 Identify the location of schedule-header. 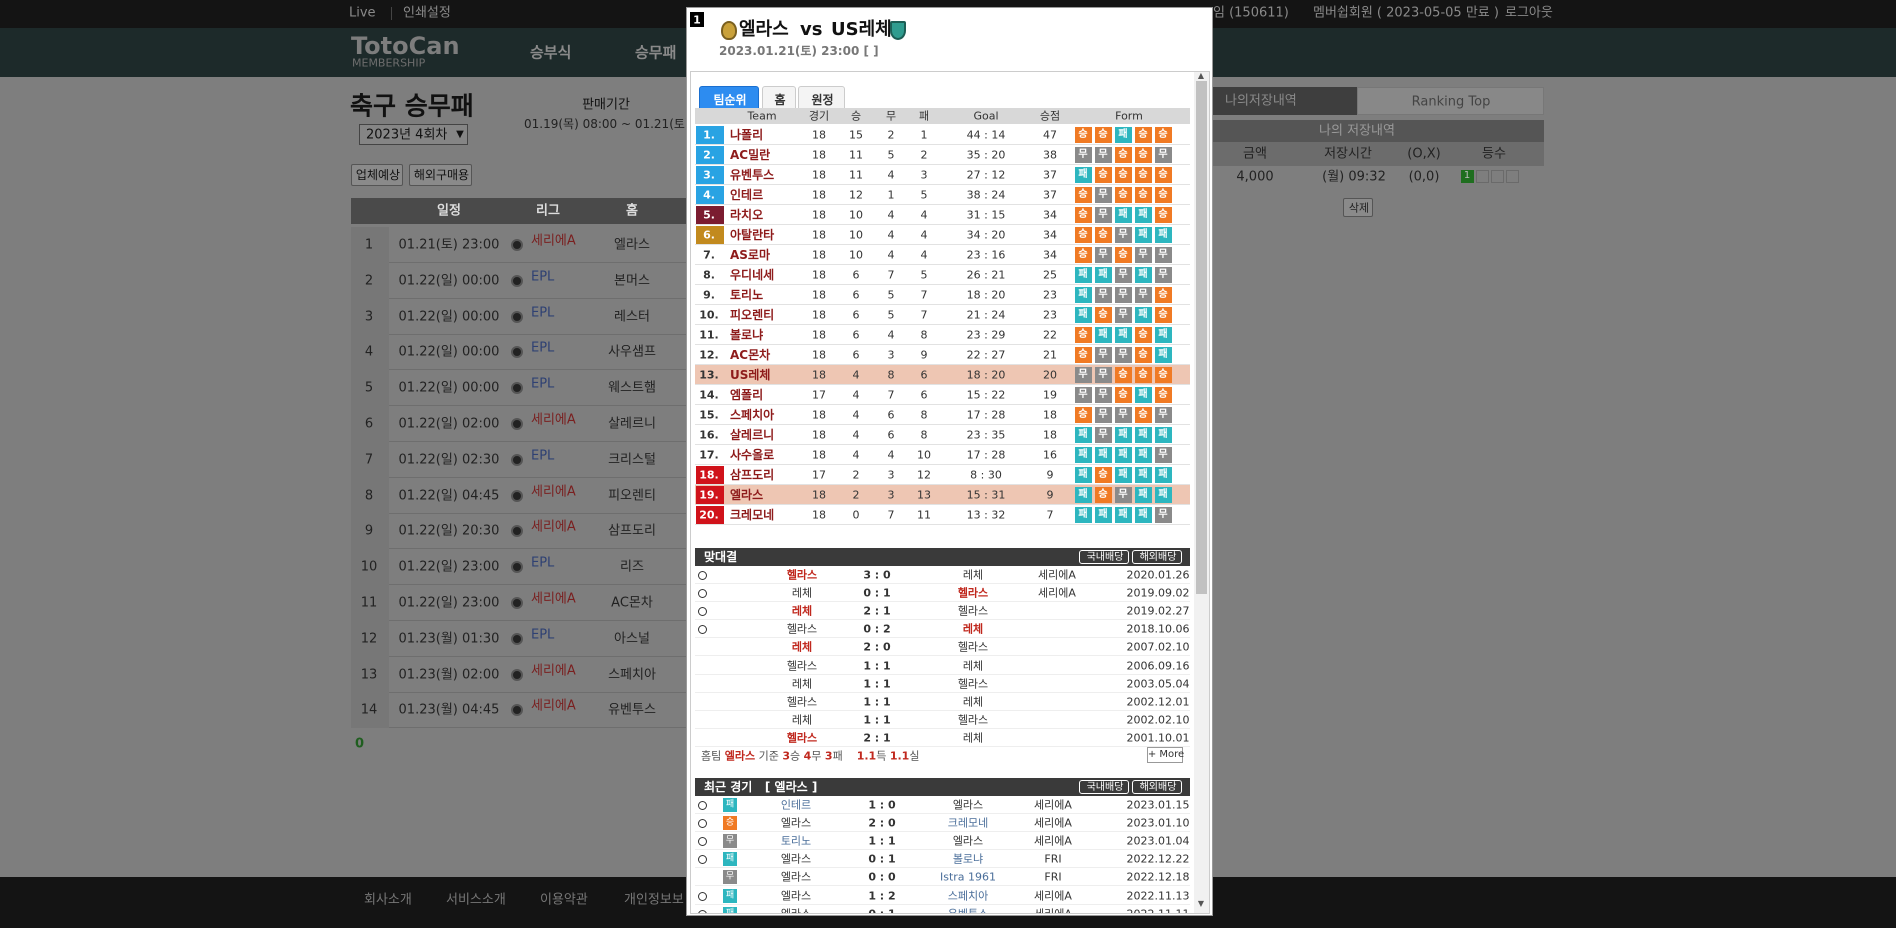
(518, 211).